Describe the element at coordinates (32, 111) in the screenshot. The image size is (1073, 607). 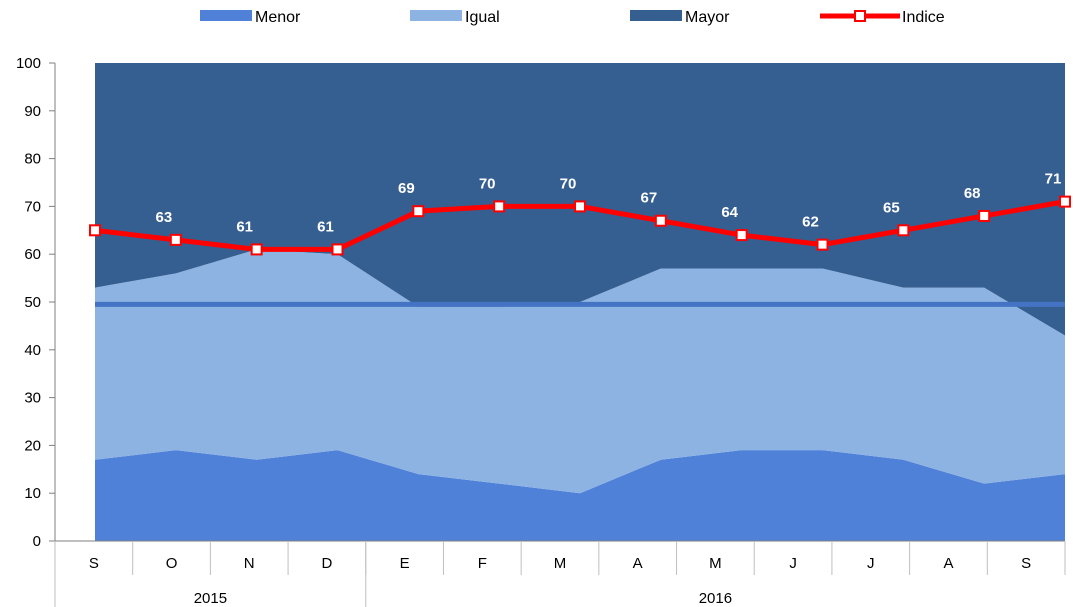
I see `y-tick-label: 90` at that location.